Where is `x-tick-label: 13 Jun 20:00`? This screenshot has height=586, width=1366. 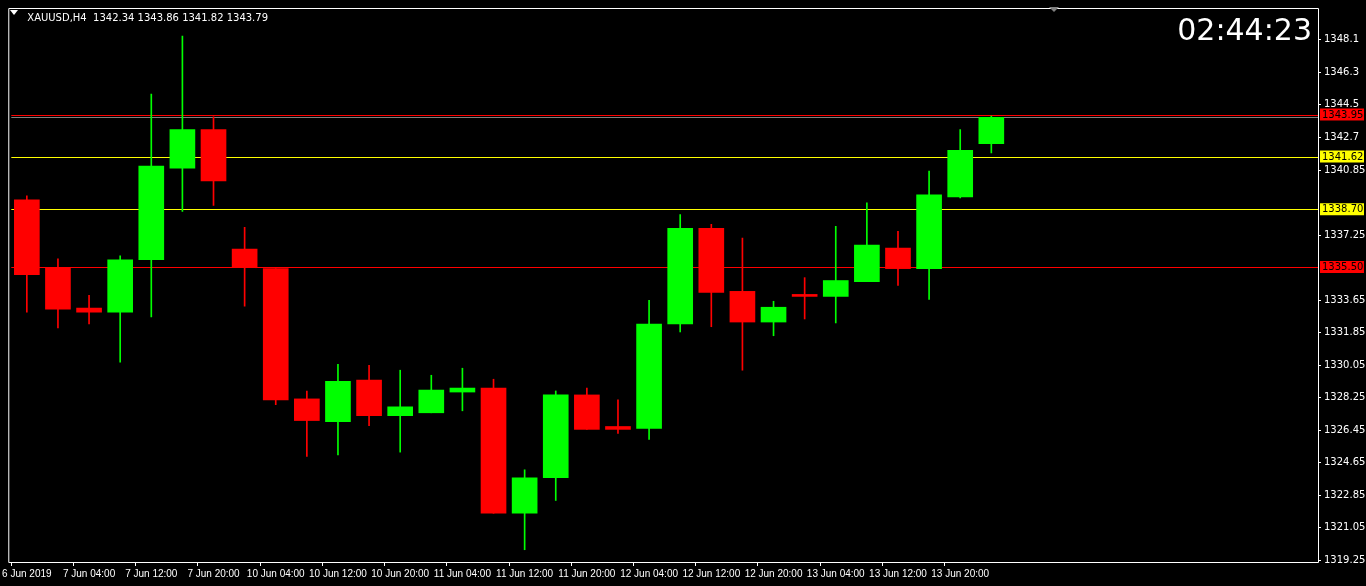 x-tick-label: 13 Jun 20:00 is located at coordinates (960, 573).